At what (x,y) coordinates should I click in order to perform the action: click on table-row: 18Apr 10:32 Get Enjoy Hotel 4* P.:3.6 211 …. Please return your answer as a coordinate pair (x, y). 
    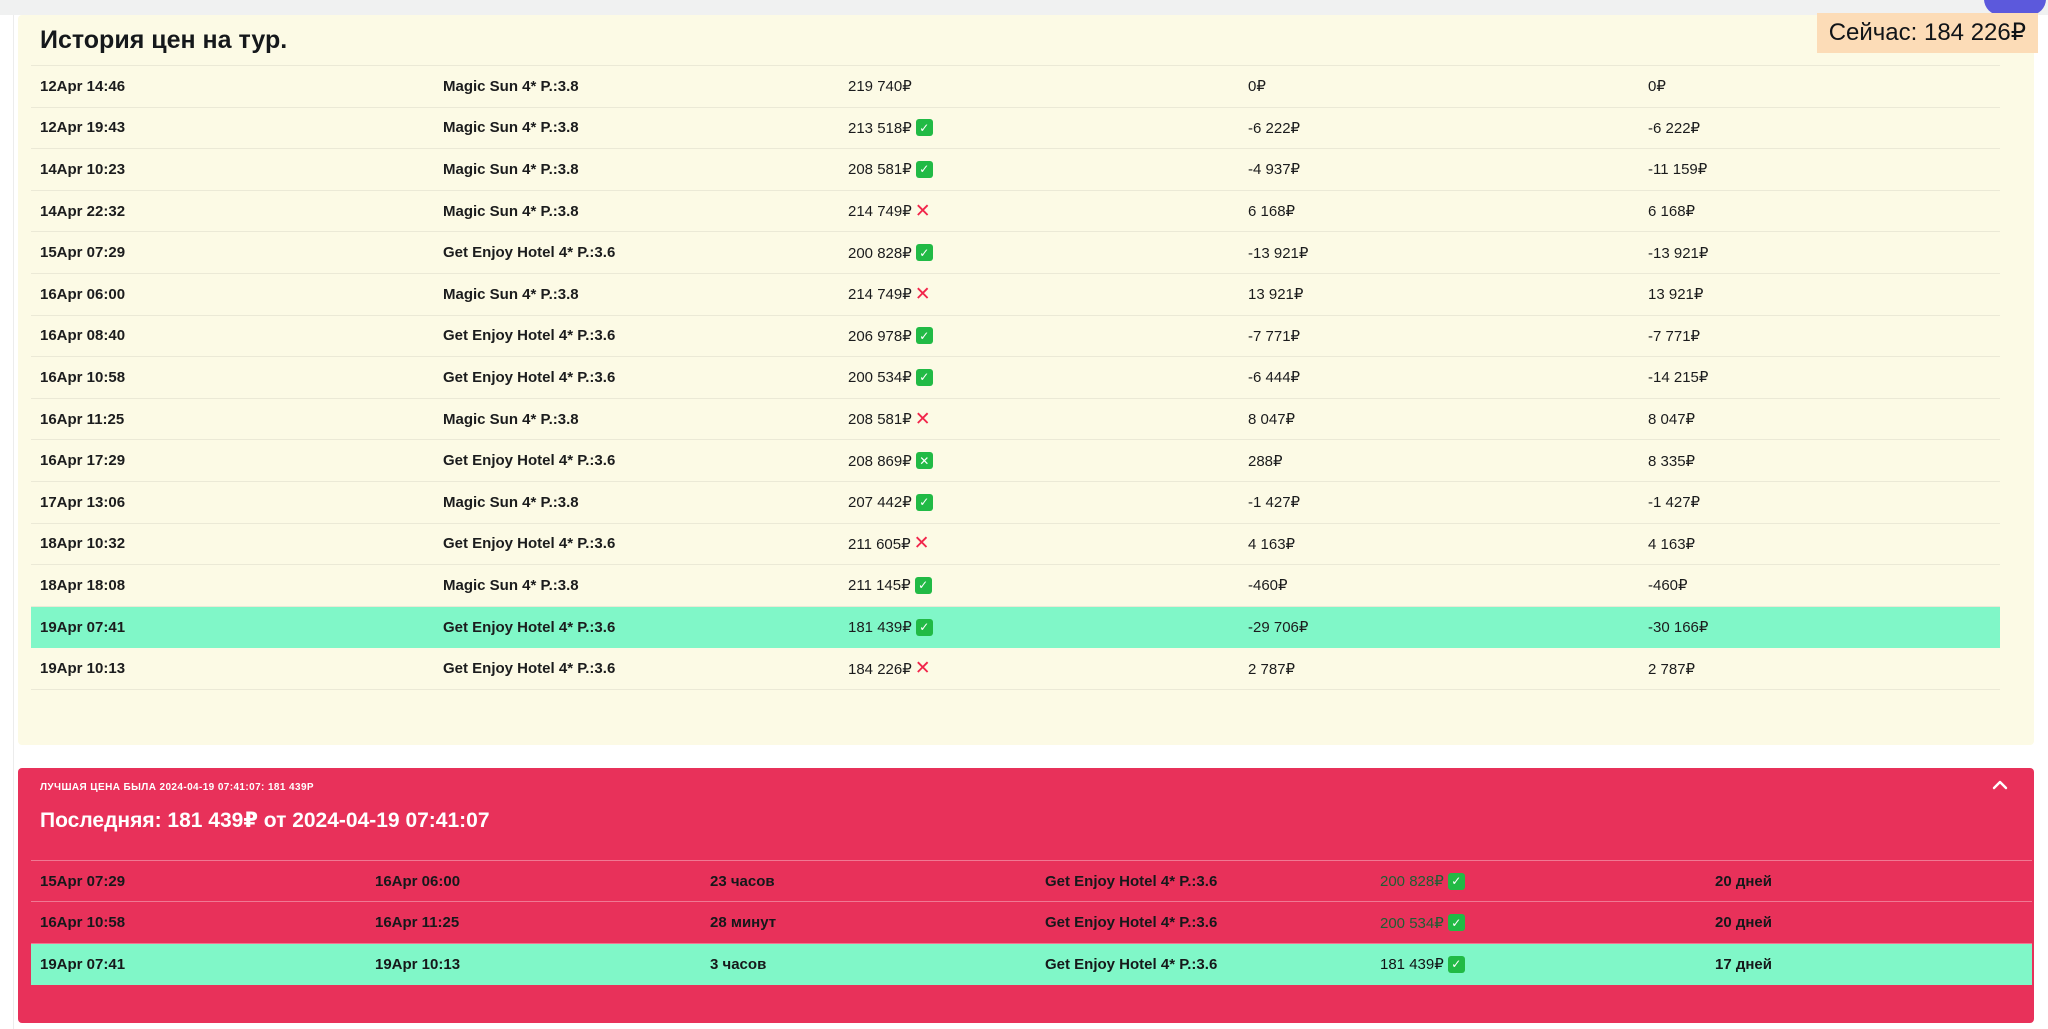
    Looking at the image, I should click on (1015, 545).